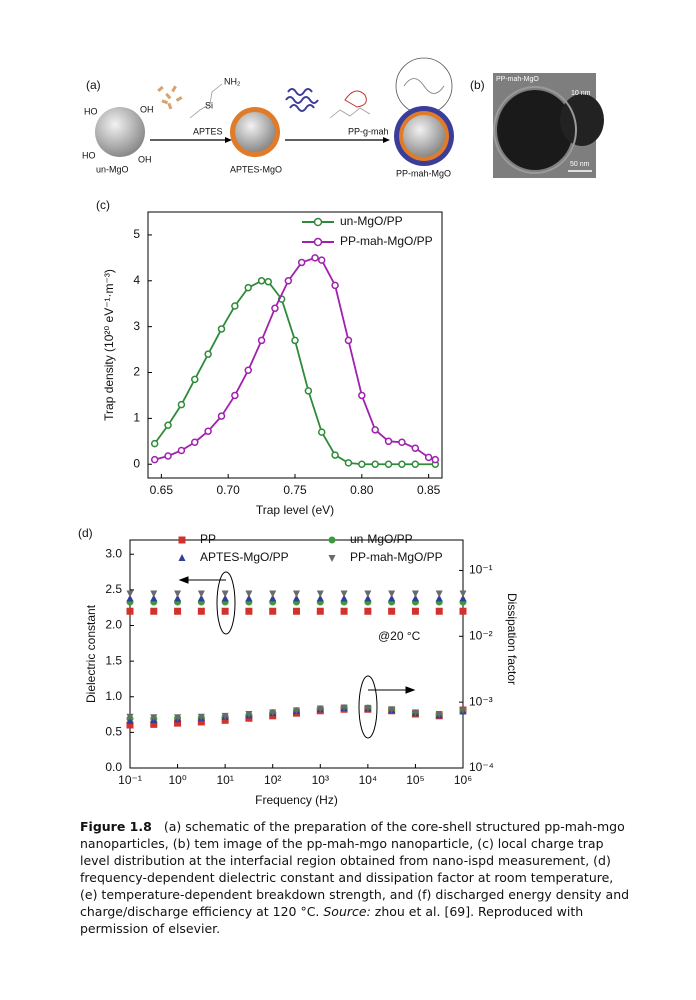 Image resolution: width=696 pixels, height=1000 pixels. Describe the element at coordinates (381, 539) in the screenshot. I see `legend-label: un-MgO/PP` at that location.